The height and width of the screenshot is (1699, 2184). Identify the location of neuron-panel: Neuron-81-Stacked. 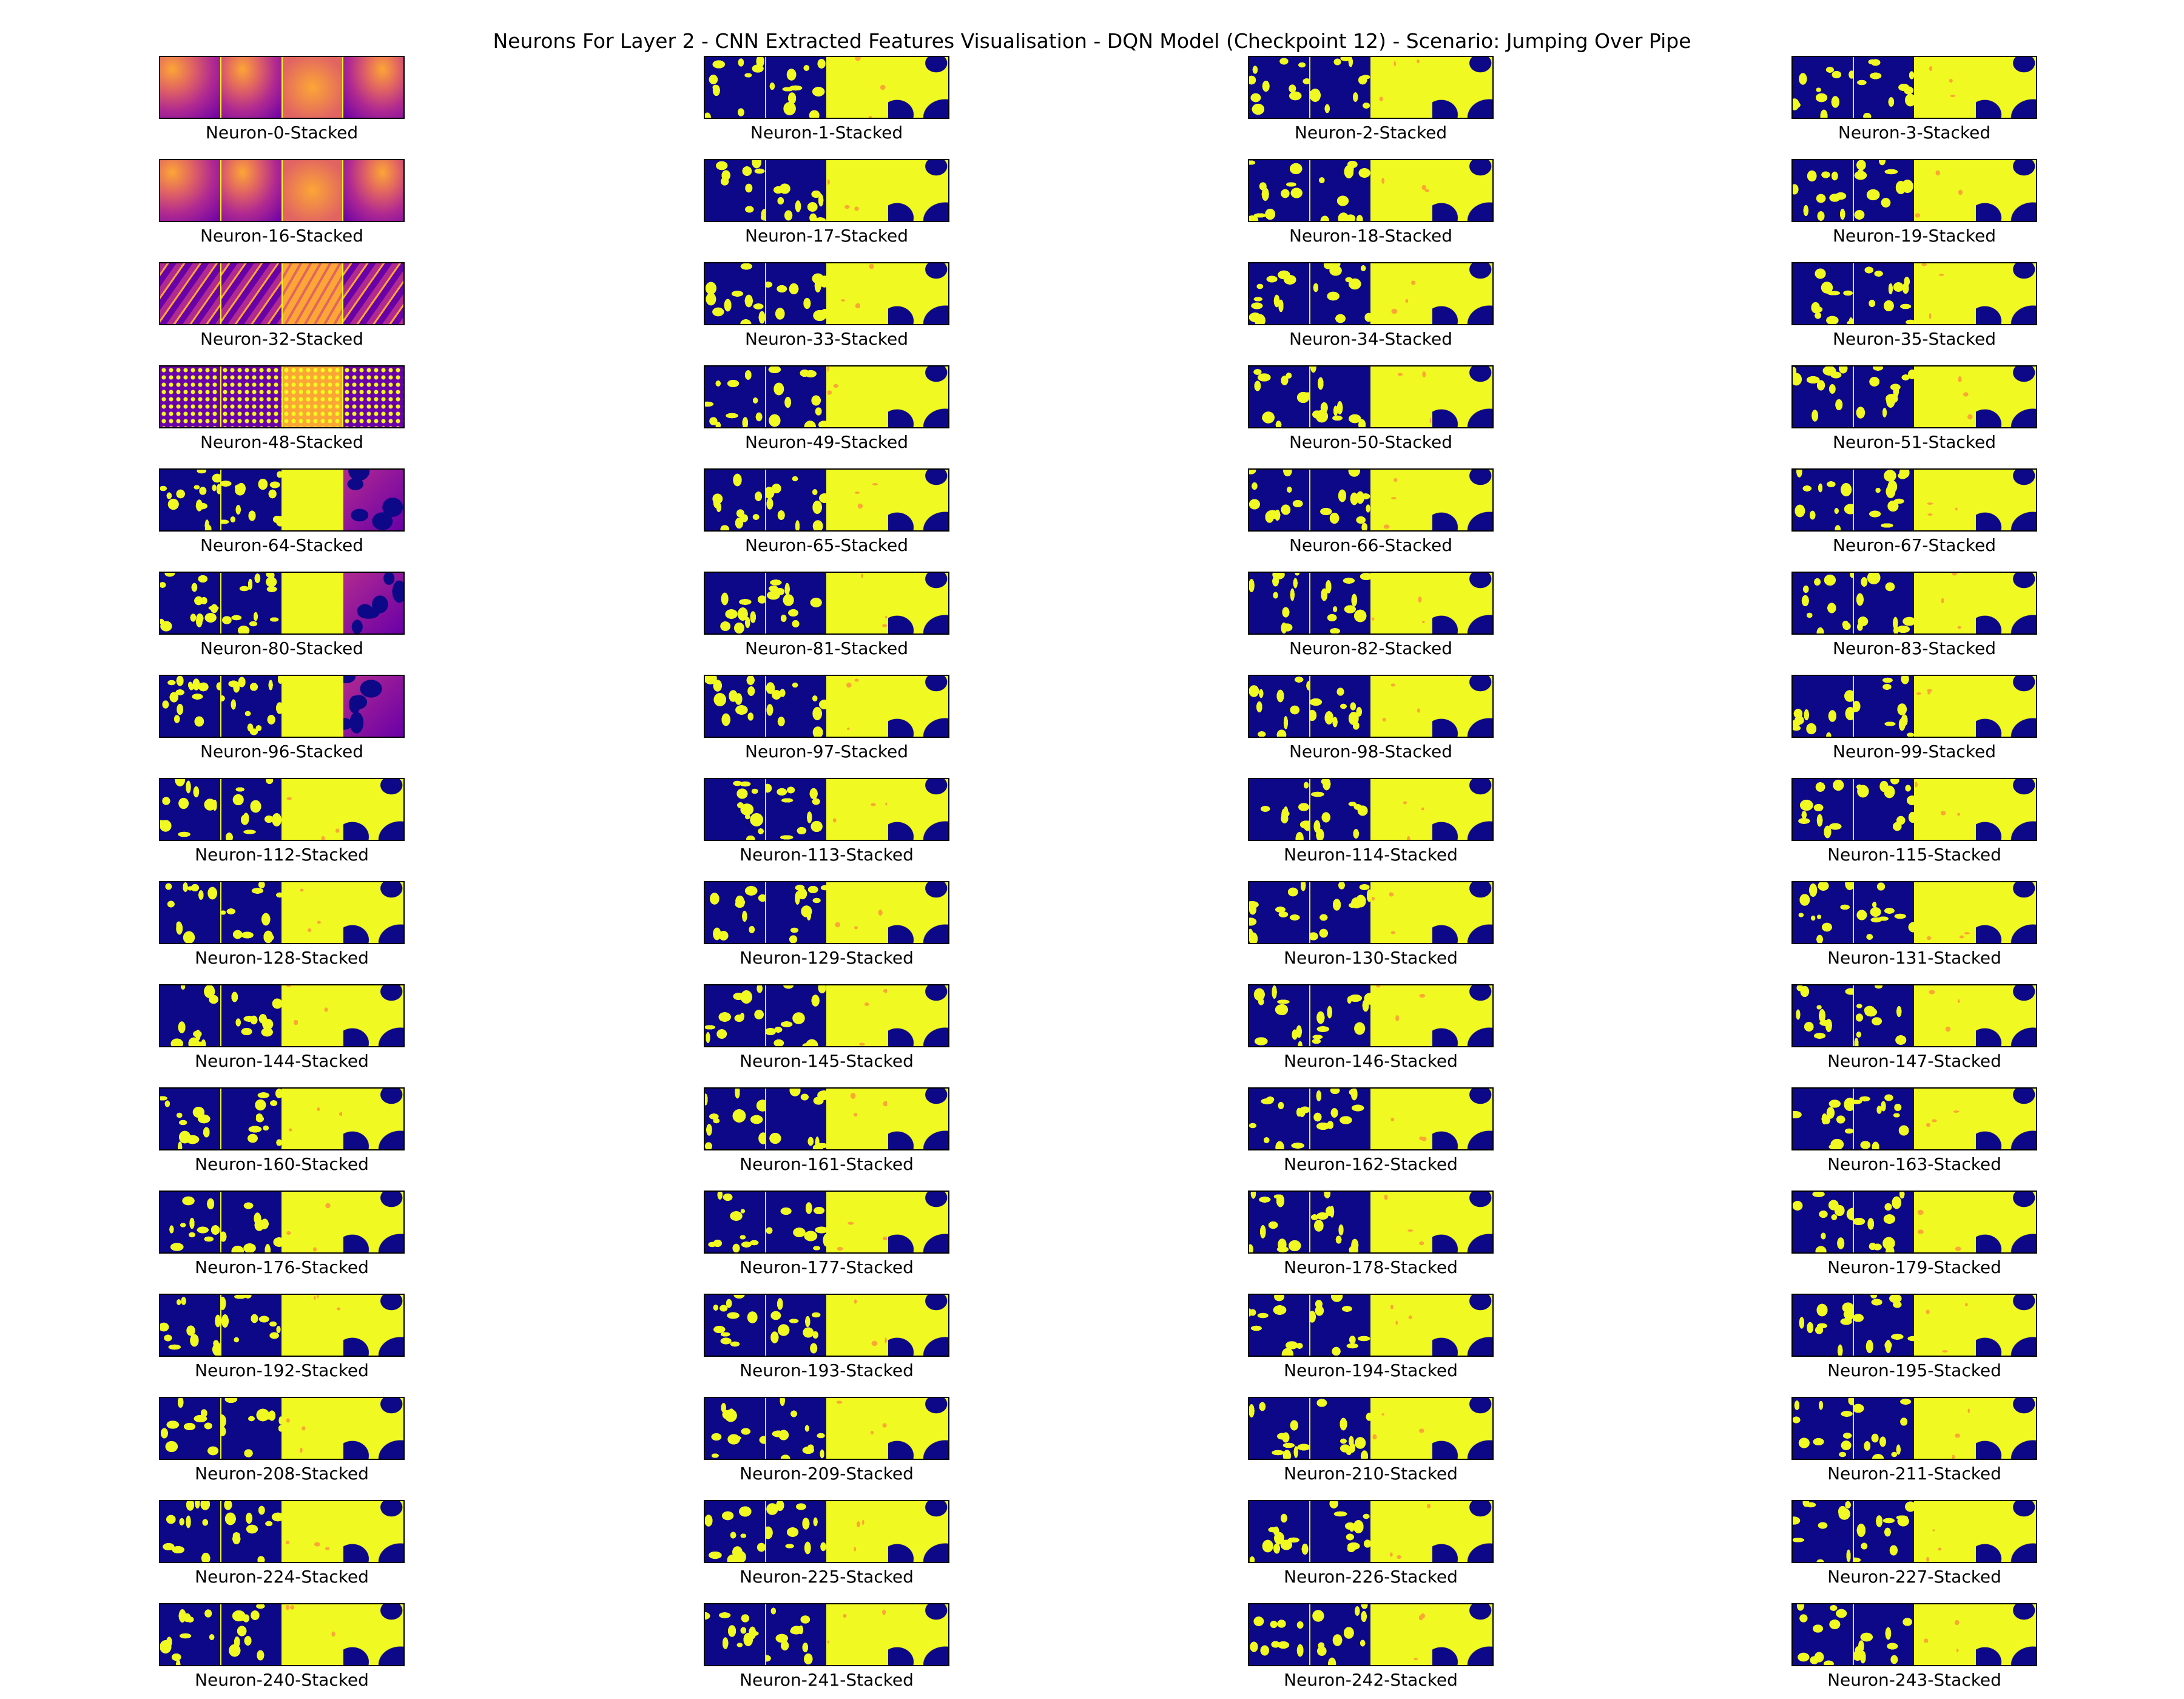
(826, 615).